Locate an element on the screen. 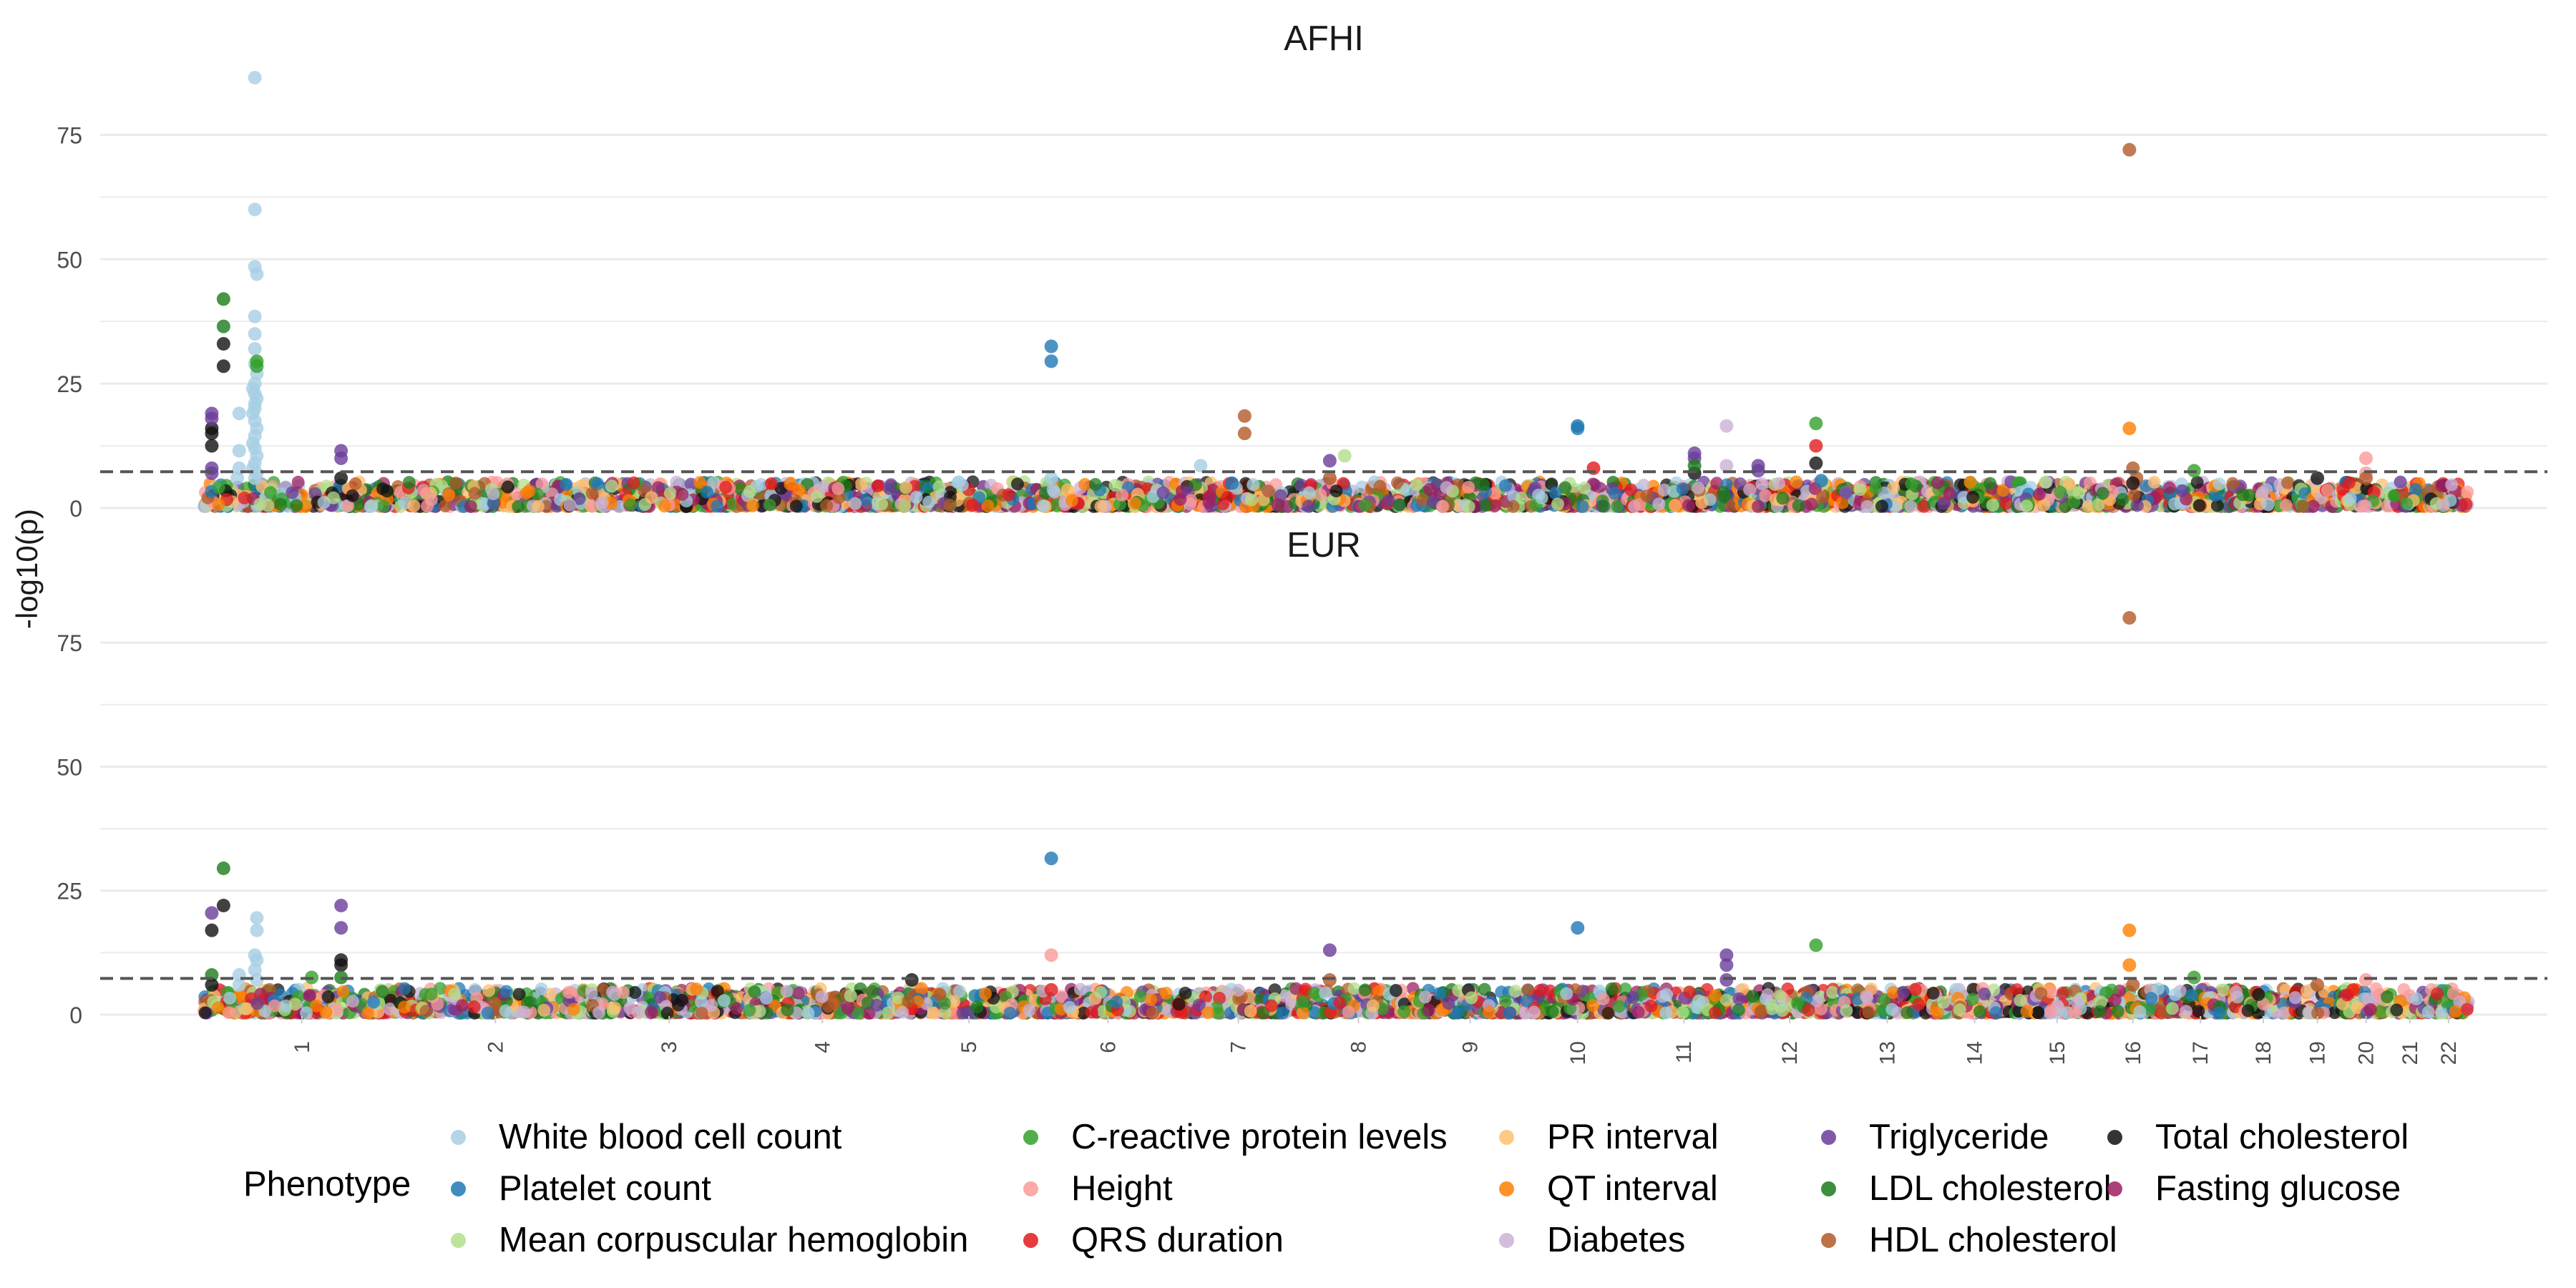  y-tick-label: 0 is located at coordinates (75, 1015).